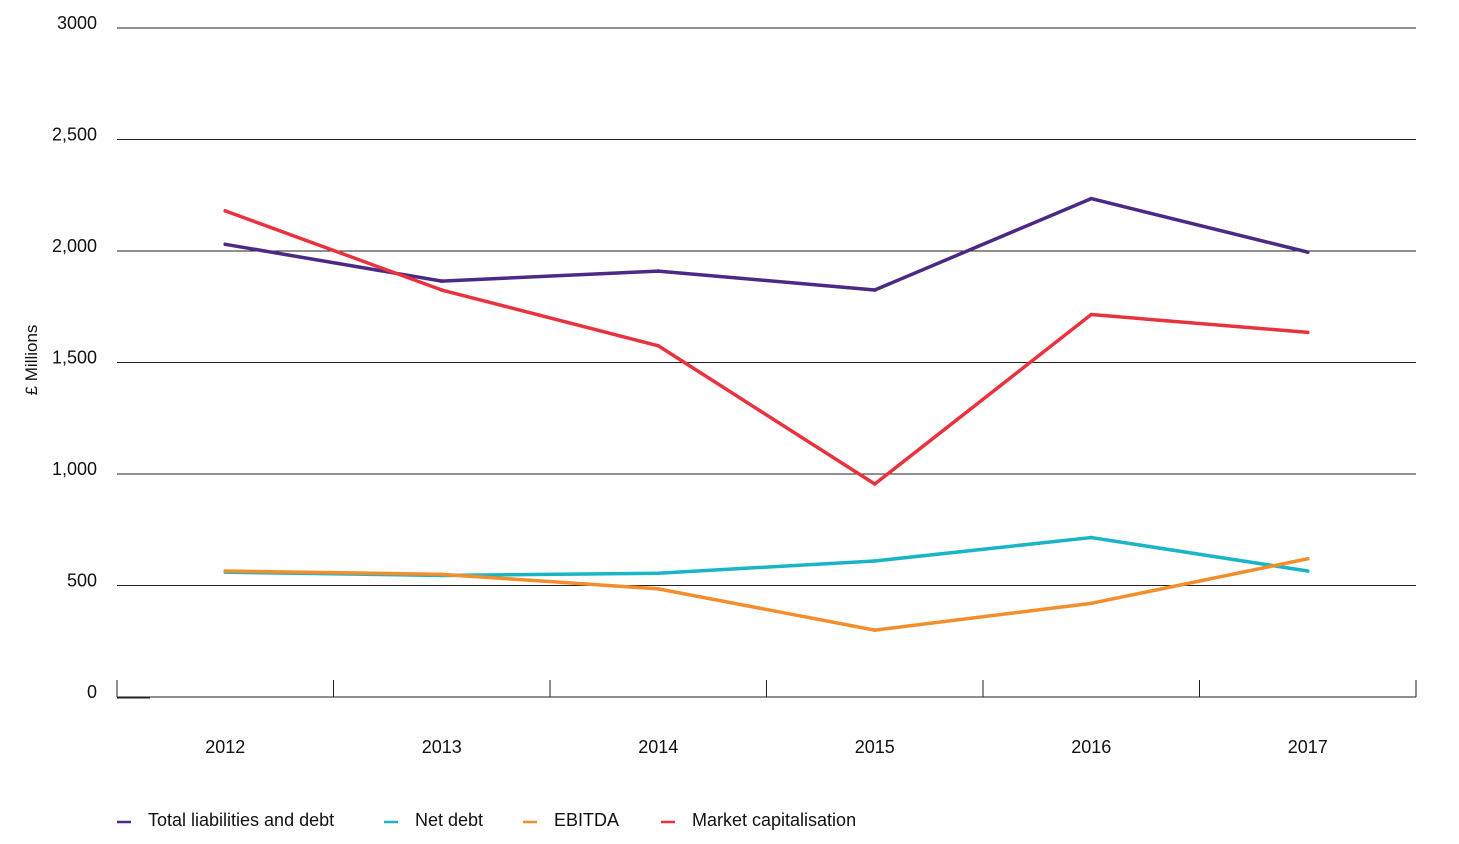  I want to click on x-tick-label: 2012, so click(225, 747).